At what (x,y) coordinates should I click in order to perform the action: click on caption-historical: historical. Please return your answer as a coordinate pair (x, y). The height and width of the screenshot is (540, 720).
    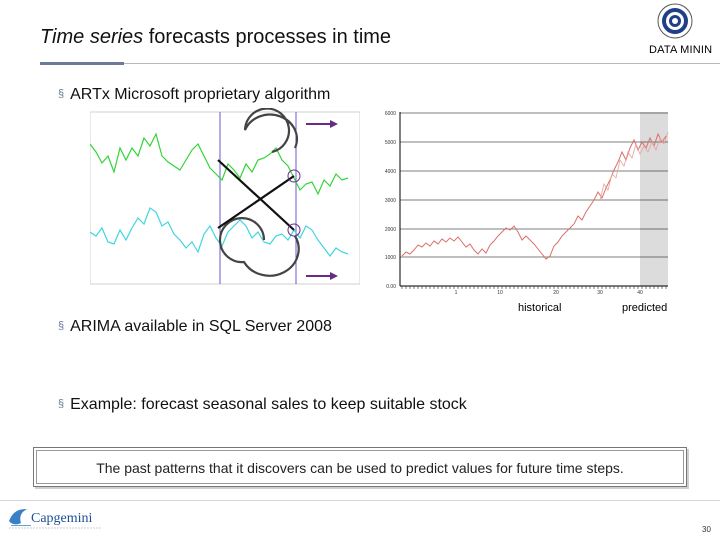
    Looking at the image, I should click on (540, 308).